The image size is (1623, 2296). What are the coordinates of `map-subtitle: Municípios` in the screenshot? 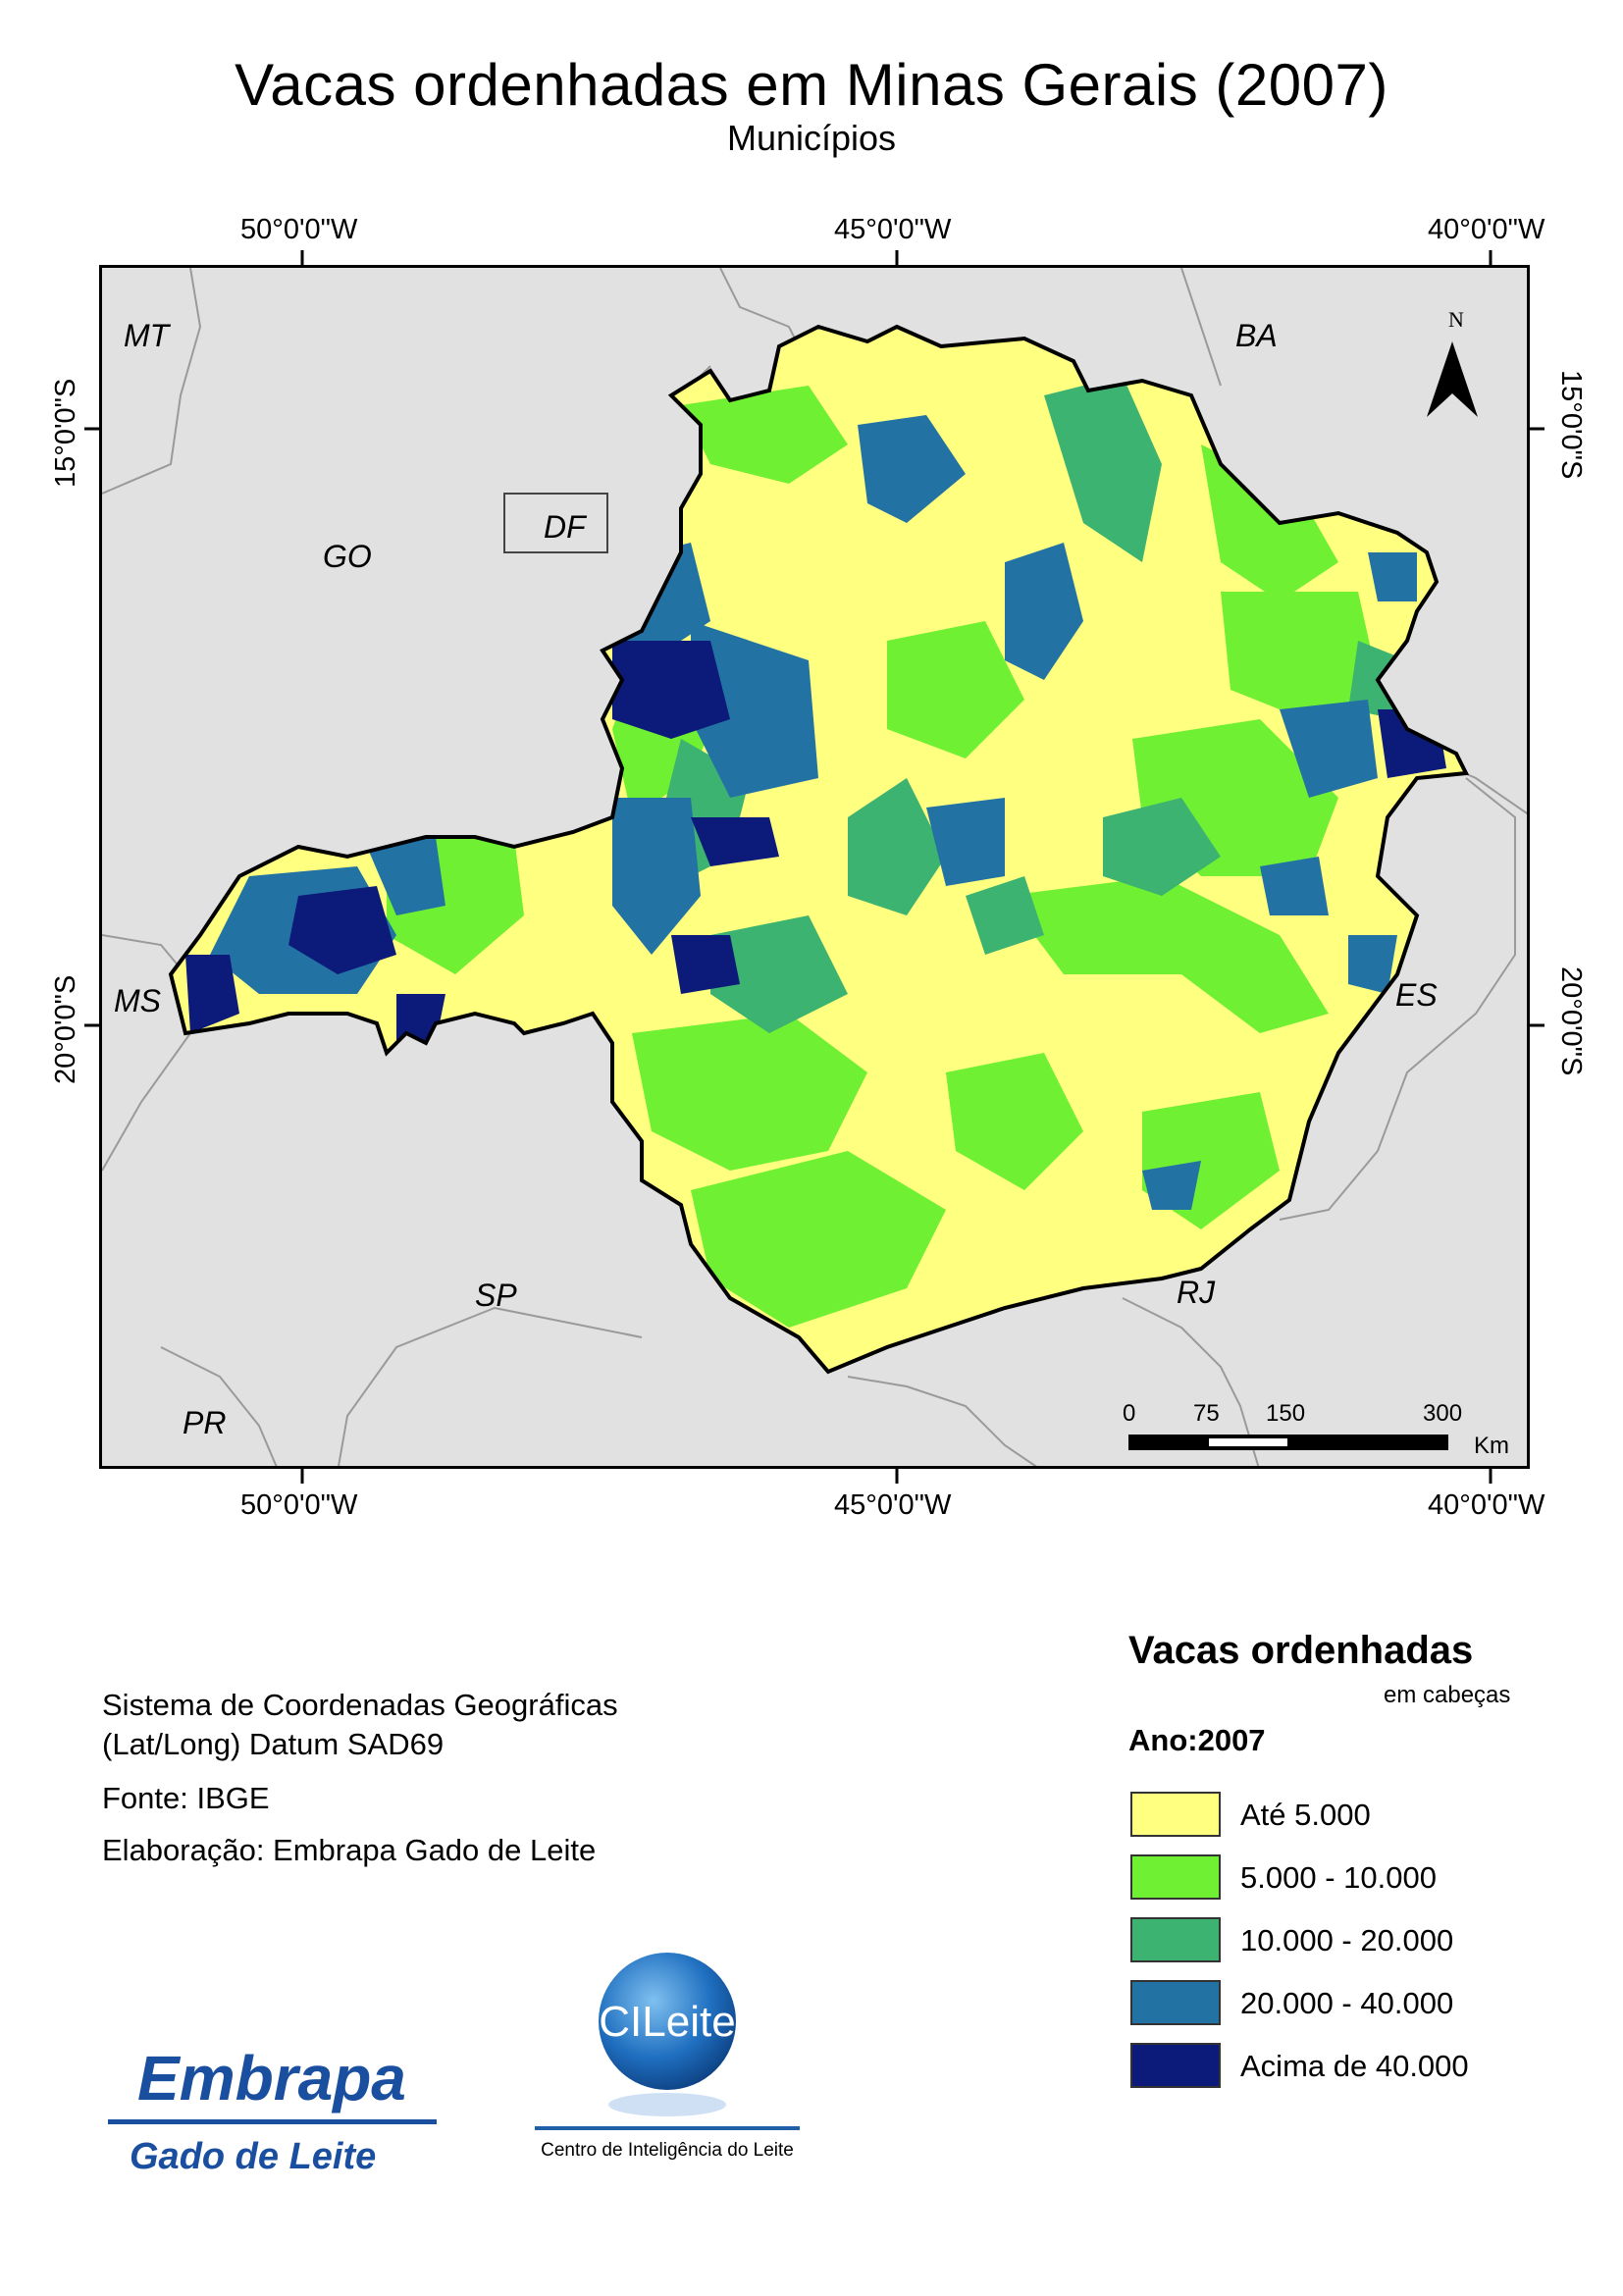 It's located at (811, 138).